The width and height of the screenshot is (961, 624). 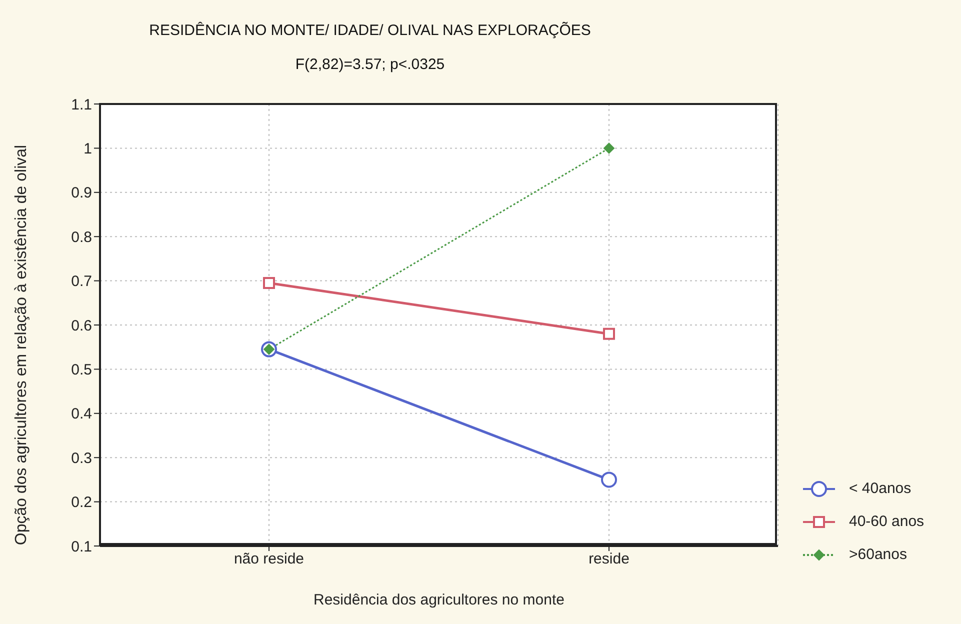 I want to click on x-tick-label: reside, so click(x=609, y=559).